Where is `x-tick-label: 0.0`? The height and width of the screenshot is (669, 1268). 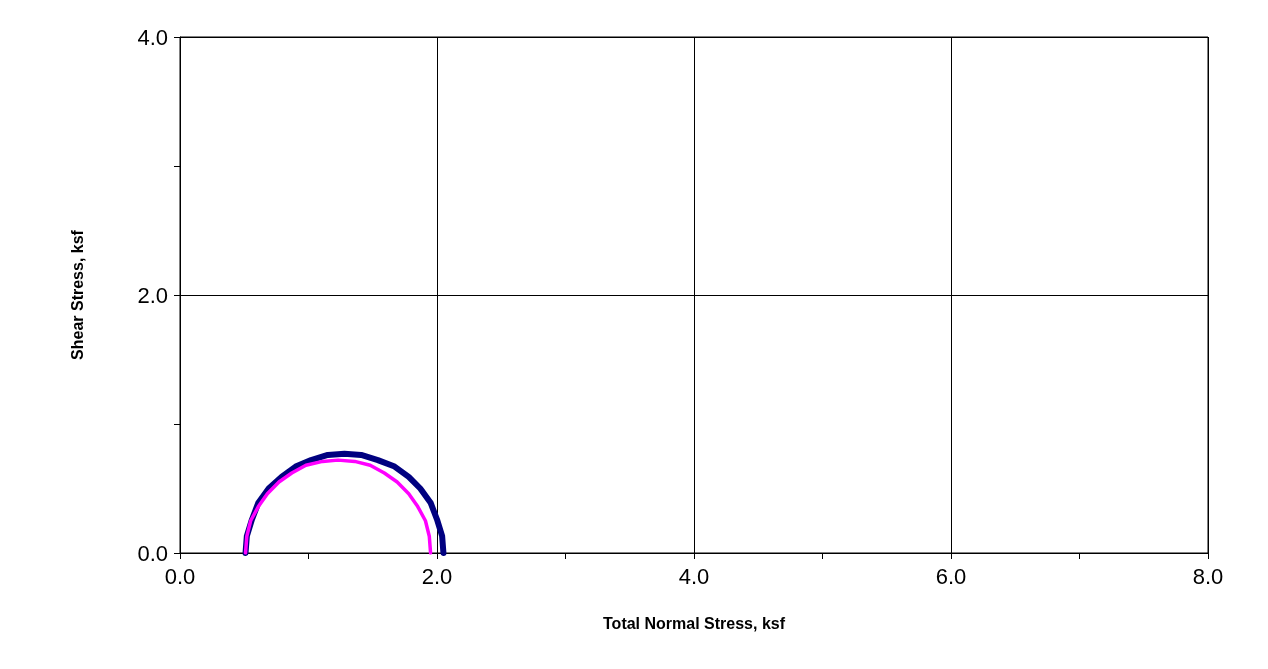 x-tick-label: 0.0 is located at coordinates (180, 576).